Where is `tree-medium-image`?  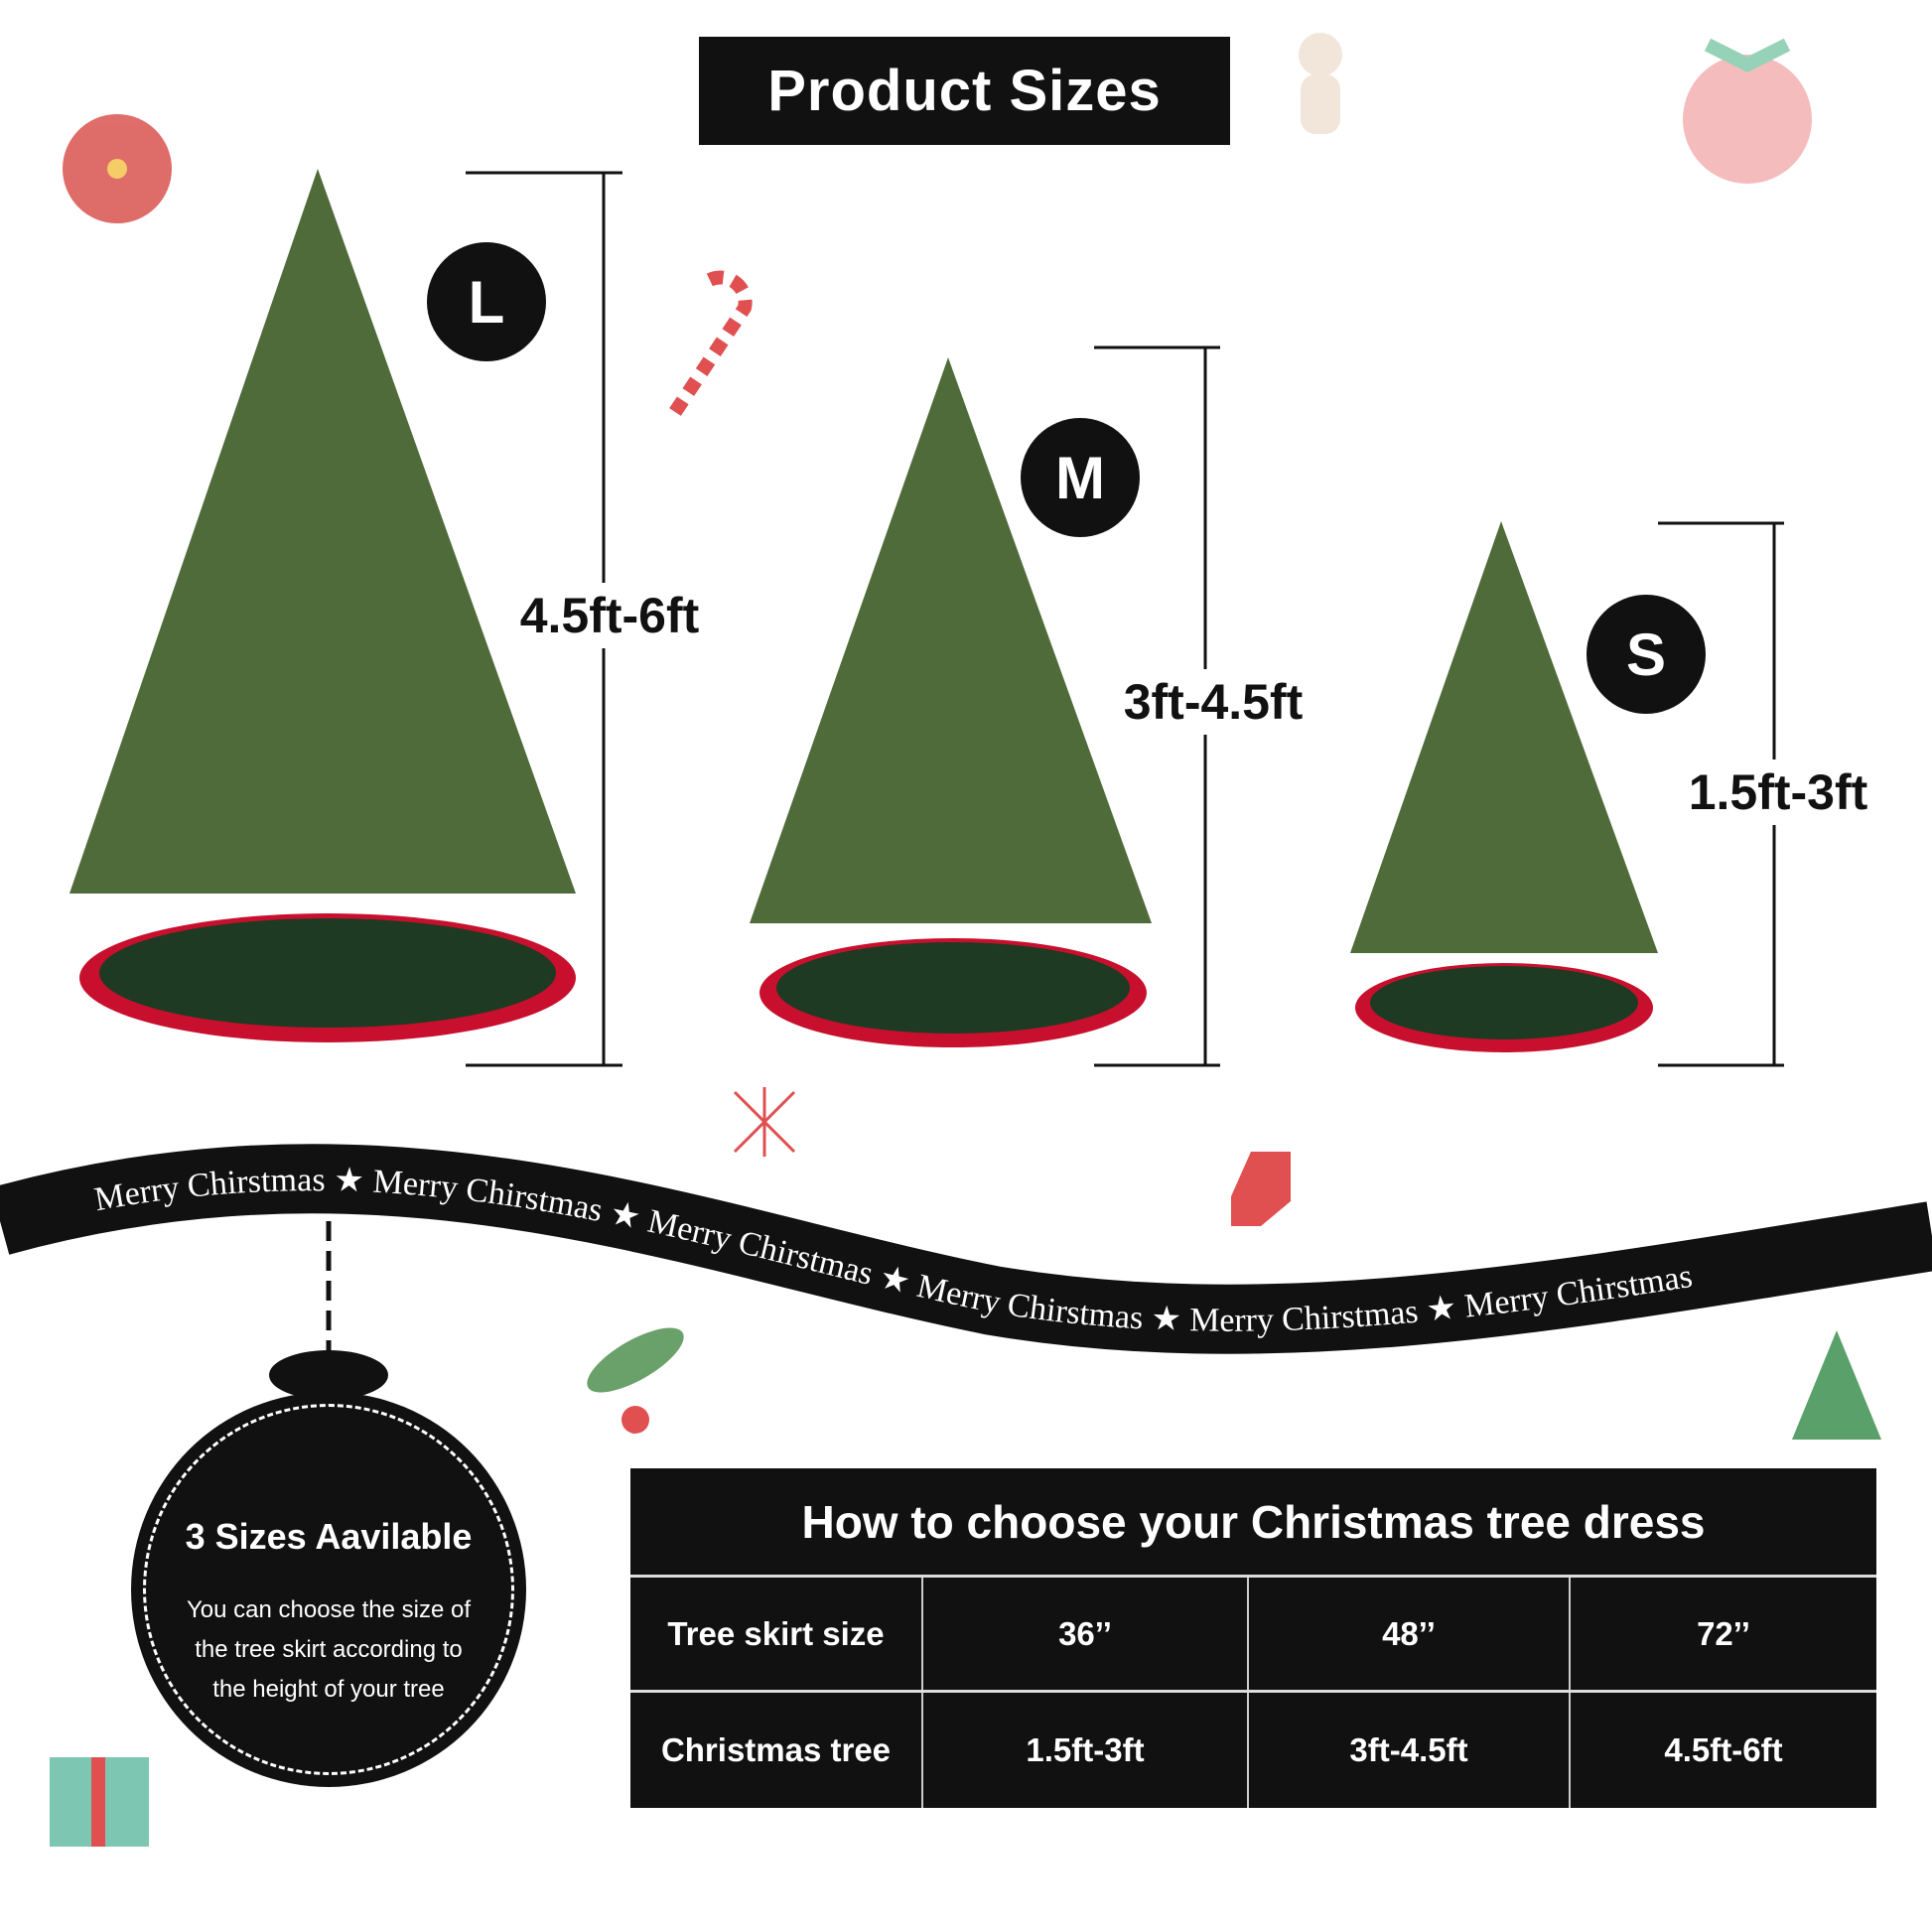 tree-medium-image is located at coordinates (951, 702).